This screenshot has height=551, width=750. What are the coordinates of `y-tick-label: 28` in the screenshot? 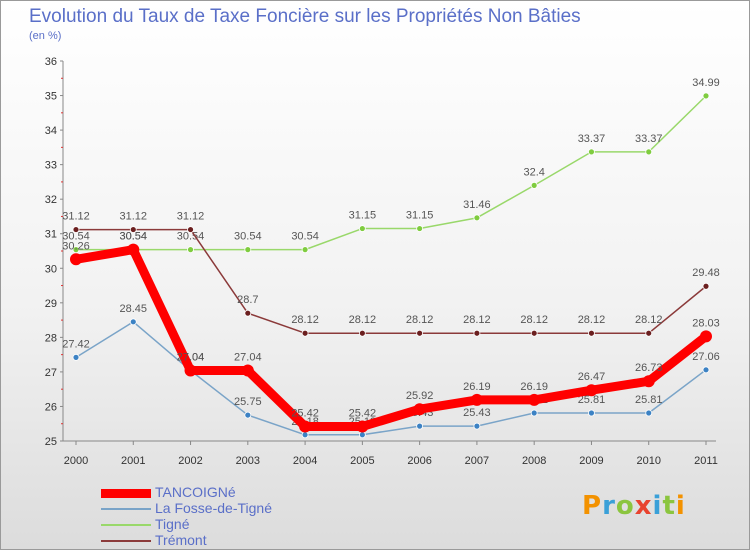 It's located at (51, 338).